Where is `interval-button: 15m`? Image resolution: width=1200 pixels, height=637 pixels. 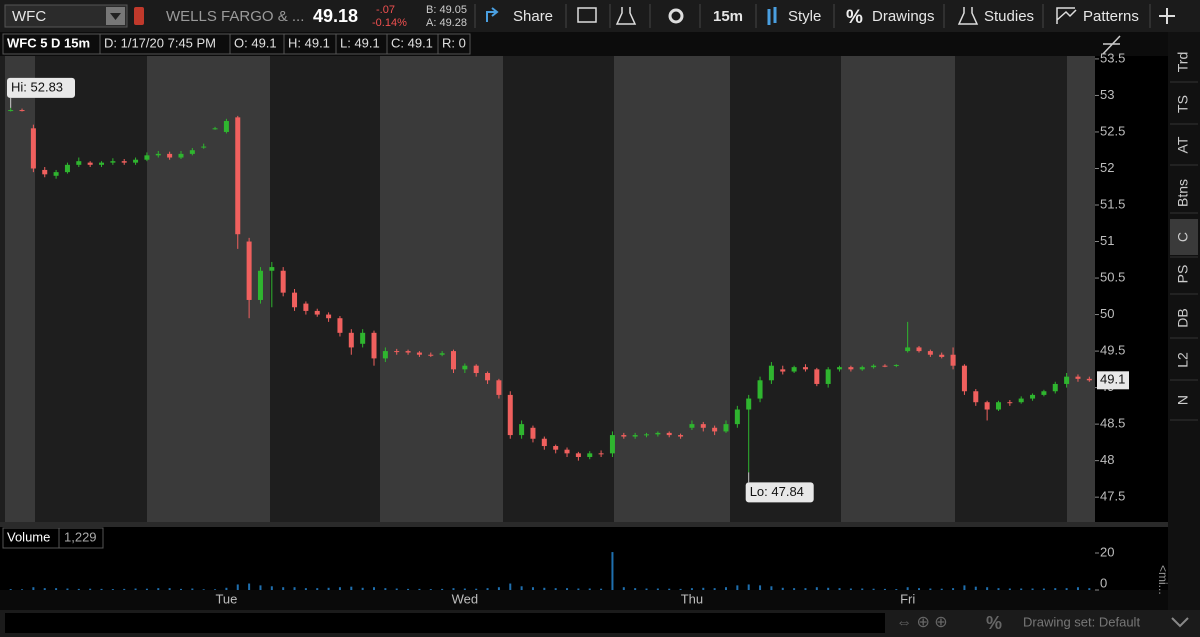 interval-button: 15m is located at coordinates (728, 16).